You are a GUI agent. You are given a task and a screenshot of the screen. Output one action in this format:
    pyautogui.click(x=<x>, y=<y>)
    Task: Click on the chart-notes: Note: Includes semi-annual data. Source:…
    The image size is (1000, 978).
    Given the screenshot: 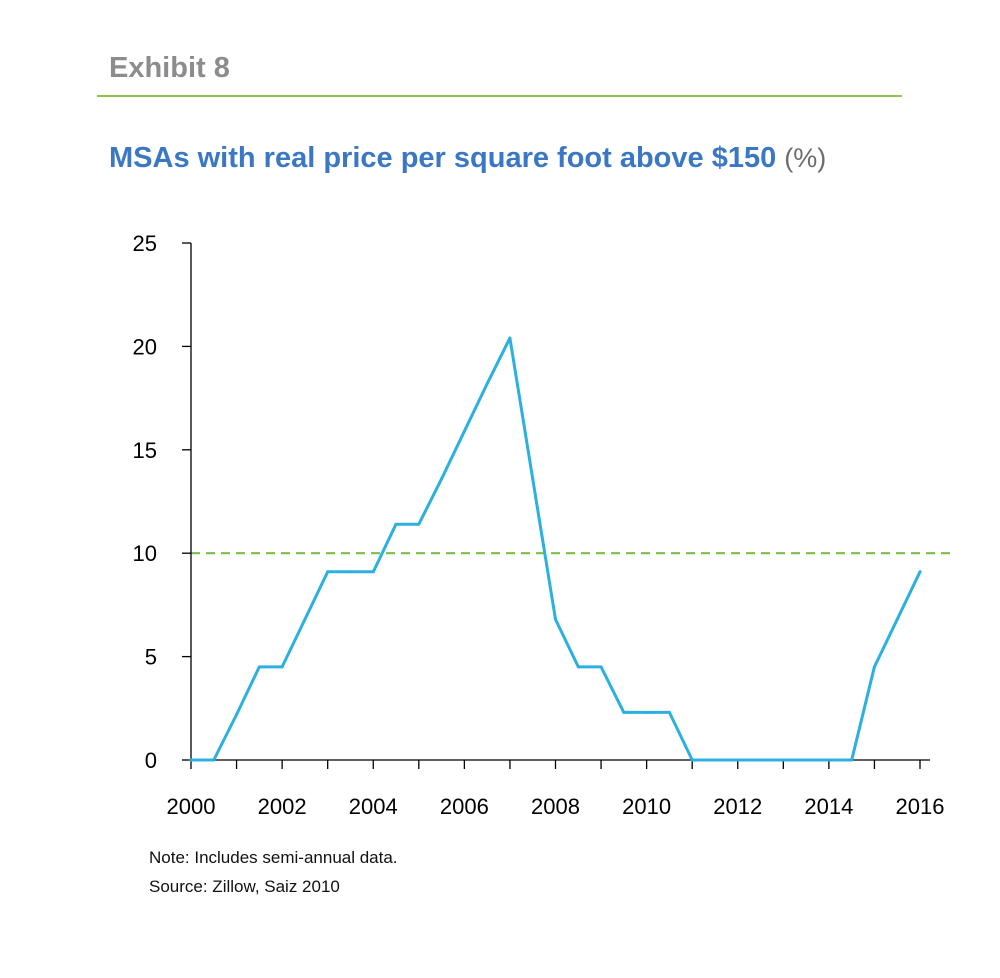 What is the action you would take?
    pyautogui.click(x=273, y=872)
    